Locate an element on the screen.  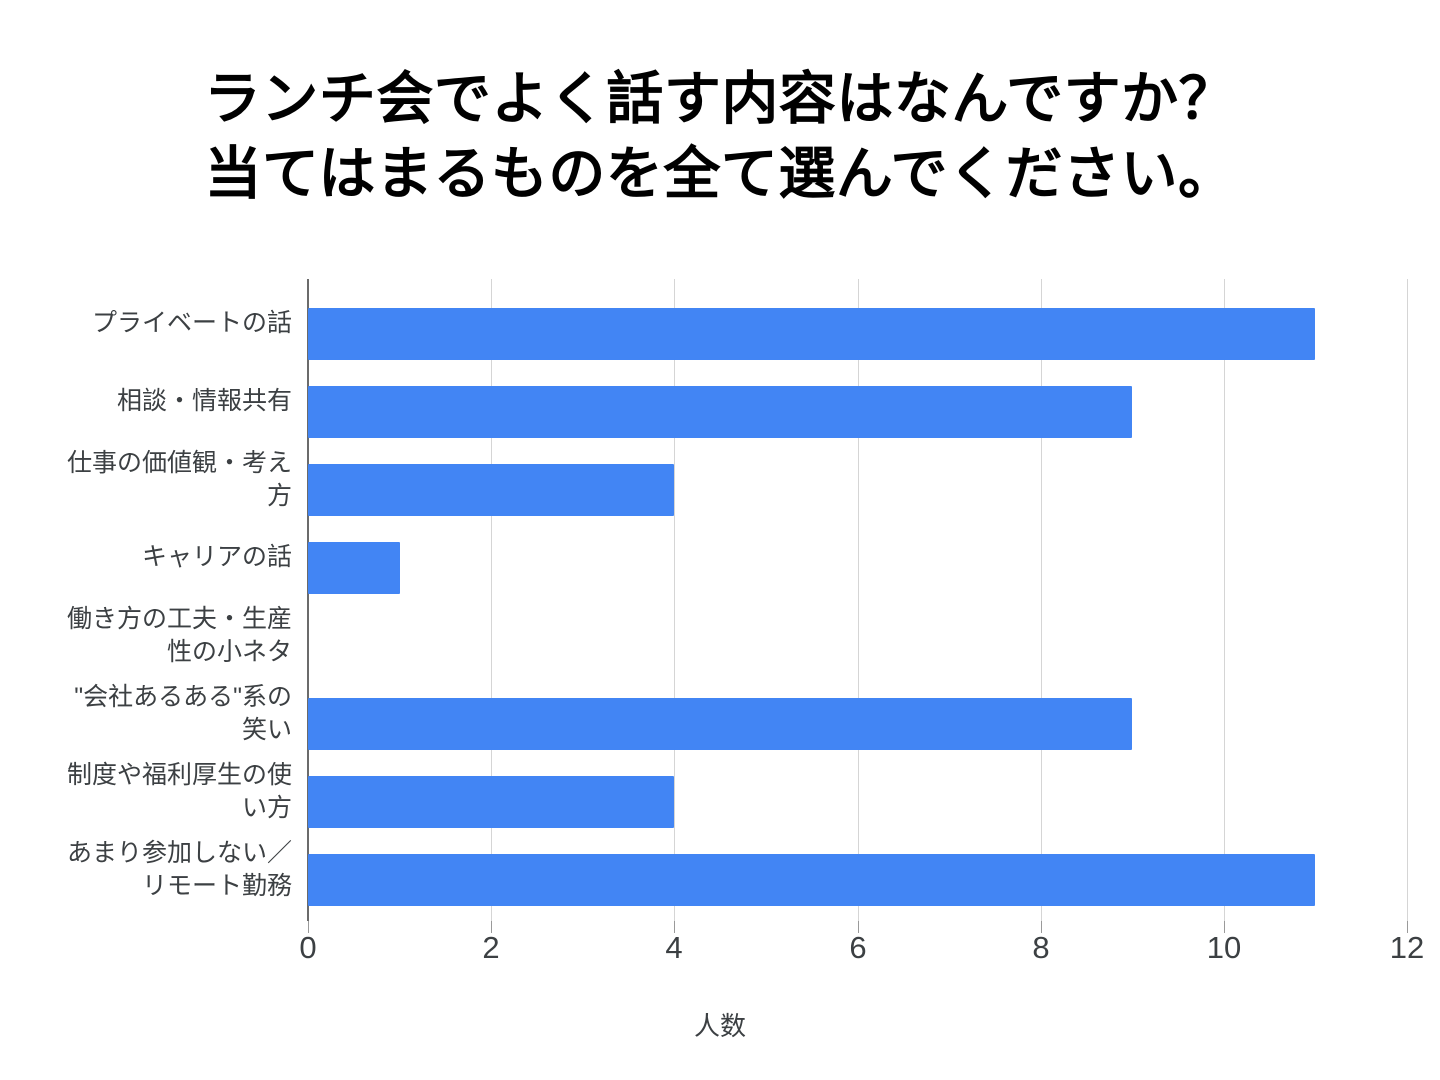
category-label-4: 働き方の工夫・生産 性の小ネタ is located at coordinates (179, 635).